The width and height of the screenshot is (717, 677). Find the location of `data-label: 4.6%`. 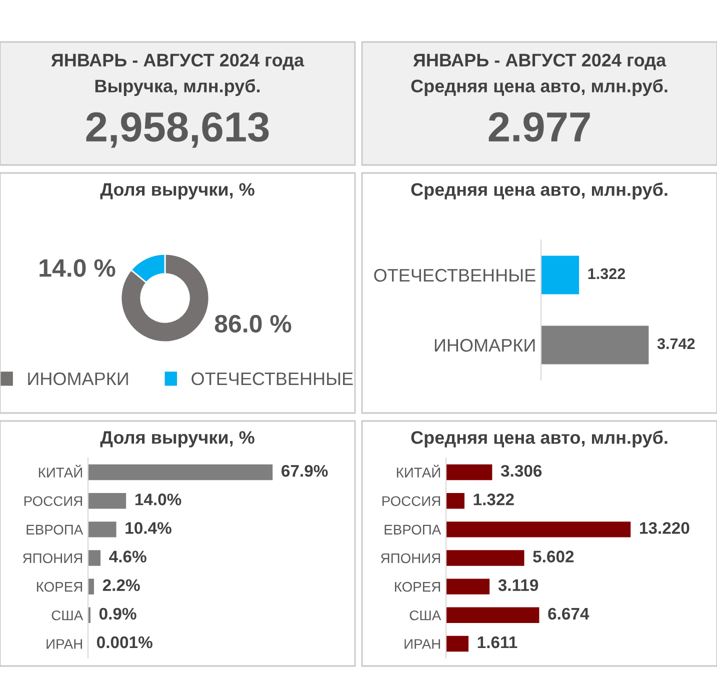

data-label: 4.6% is located at coordinates (127, 556).